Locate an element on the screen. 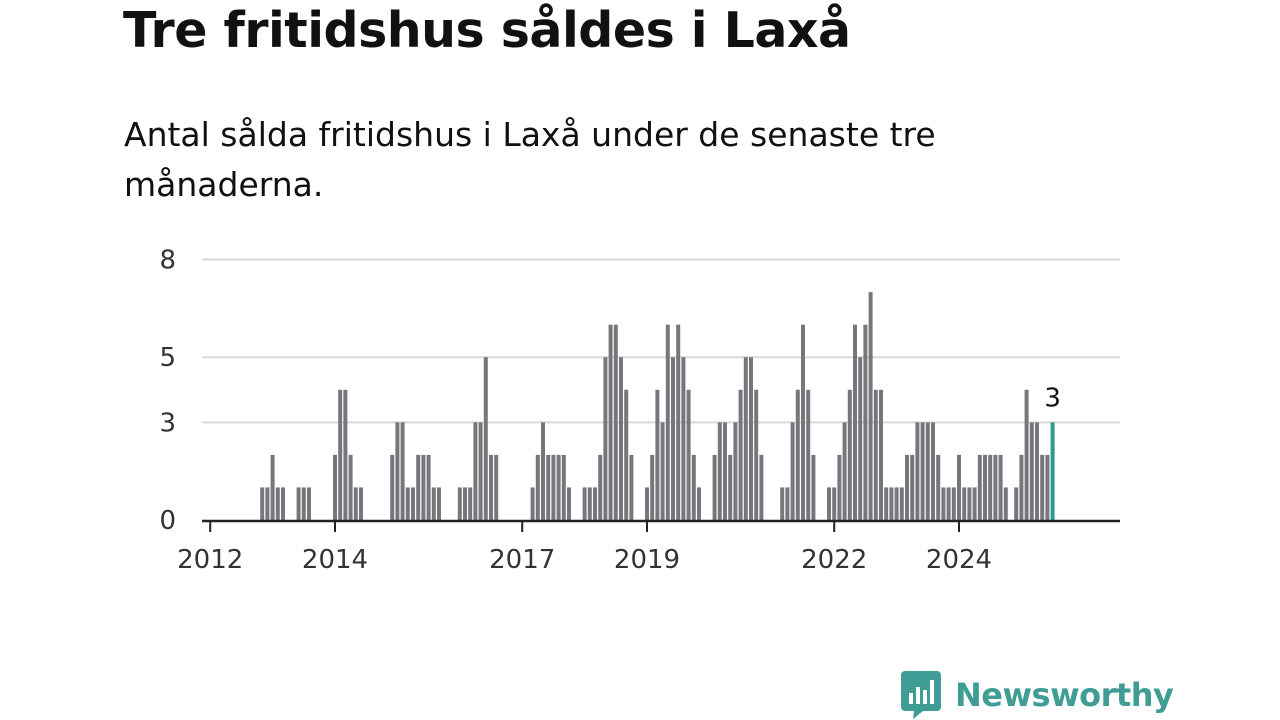 Image resolution: width=1280 pixels, height=720 pixels. x-tick-label: 2024 is located at coordinates (959, 560).